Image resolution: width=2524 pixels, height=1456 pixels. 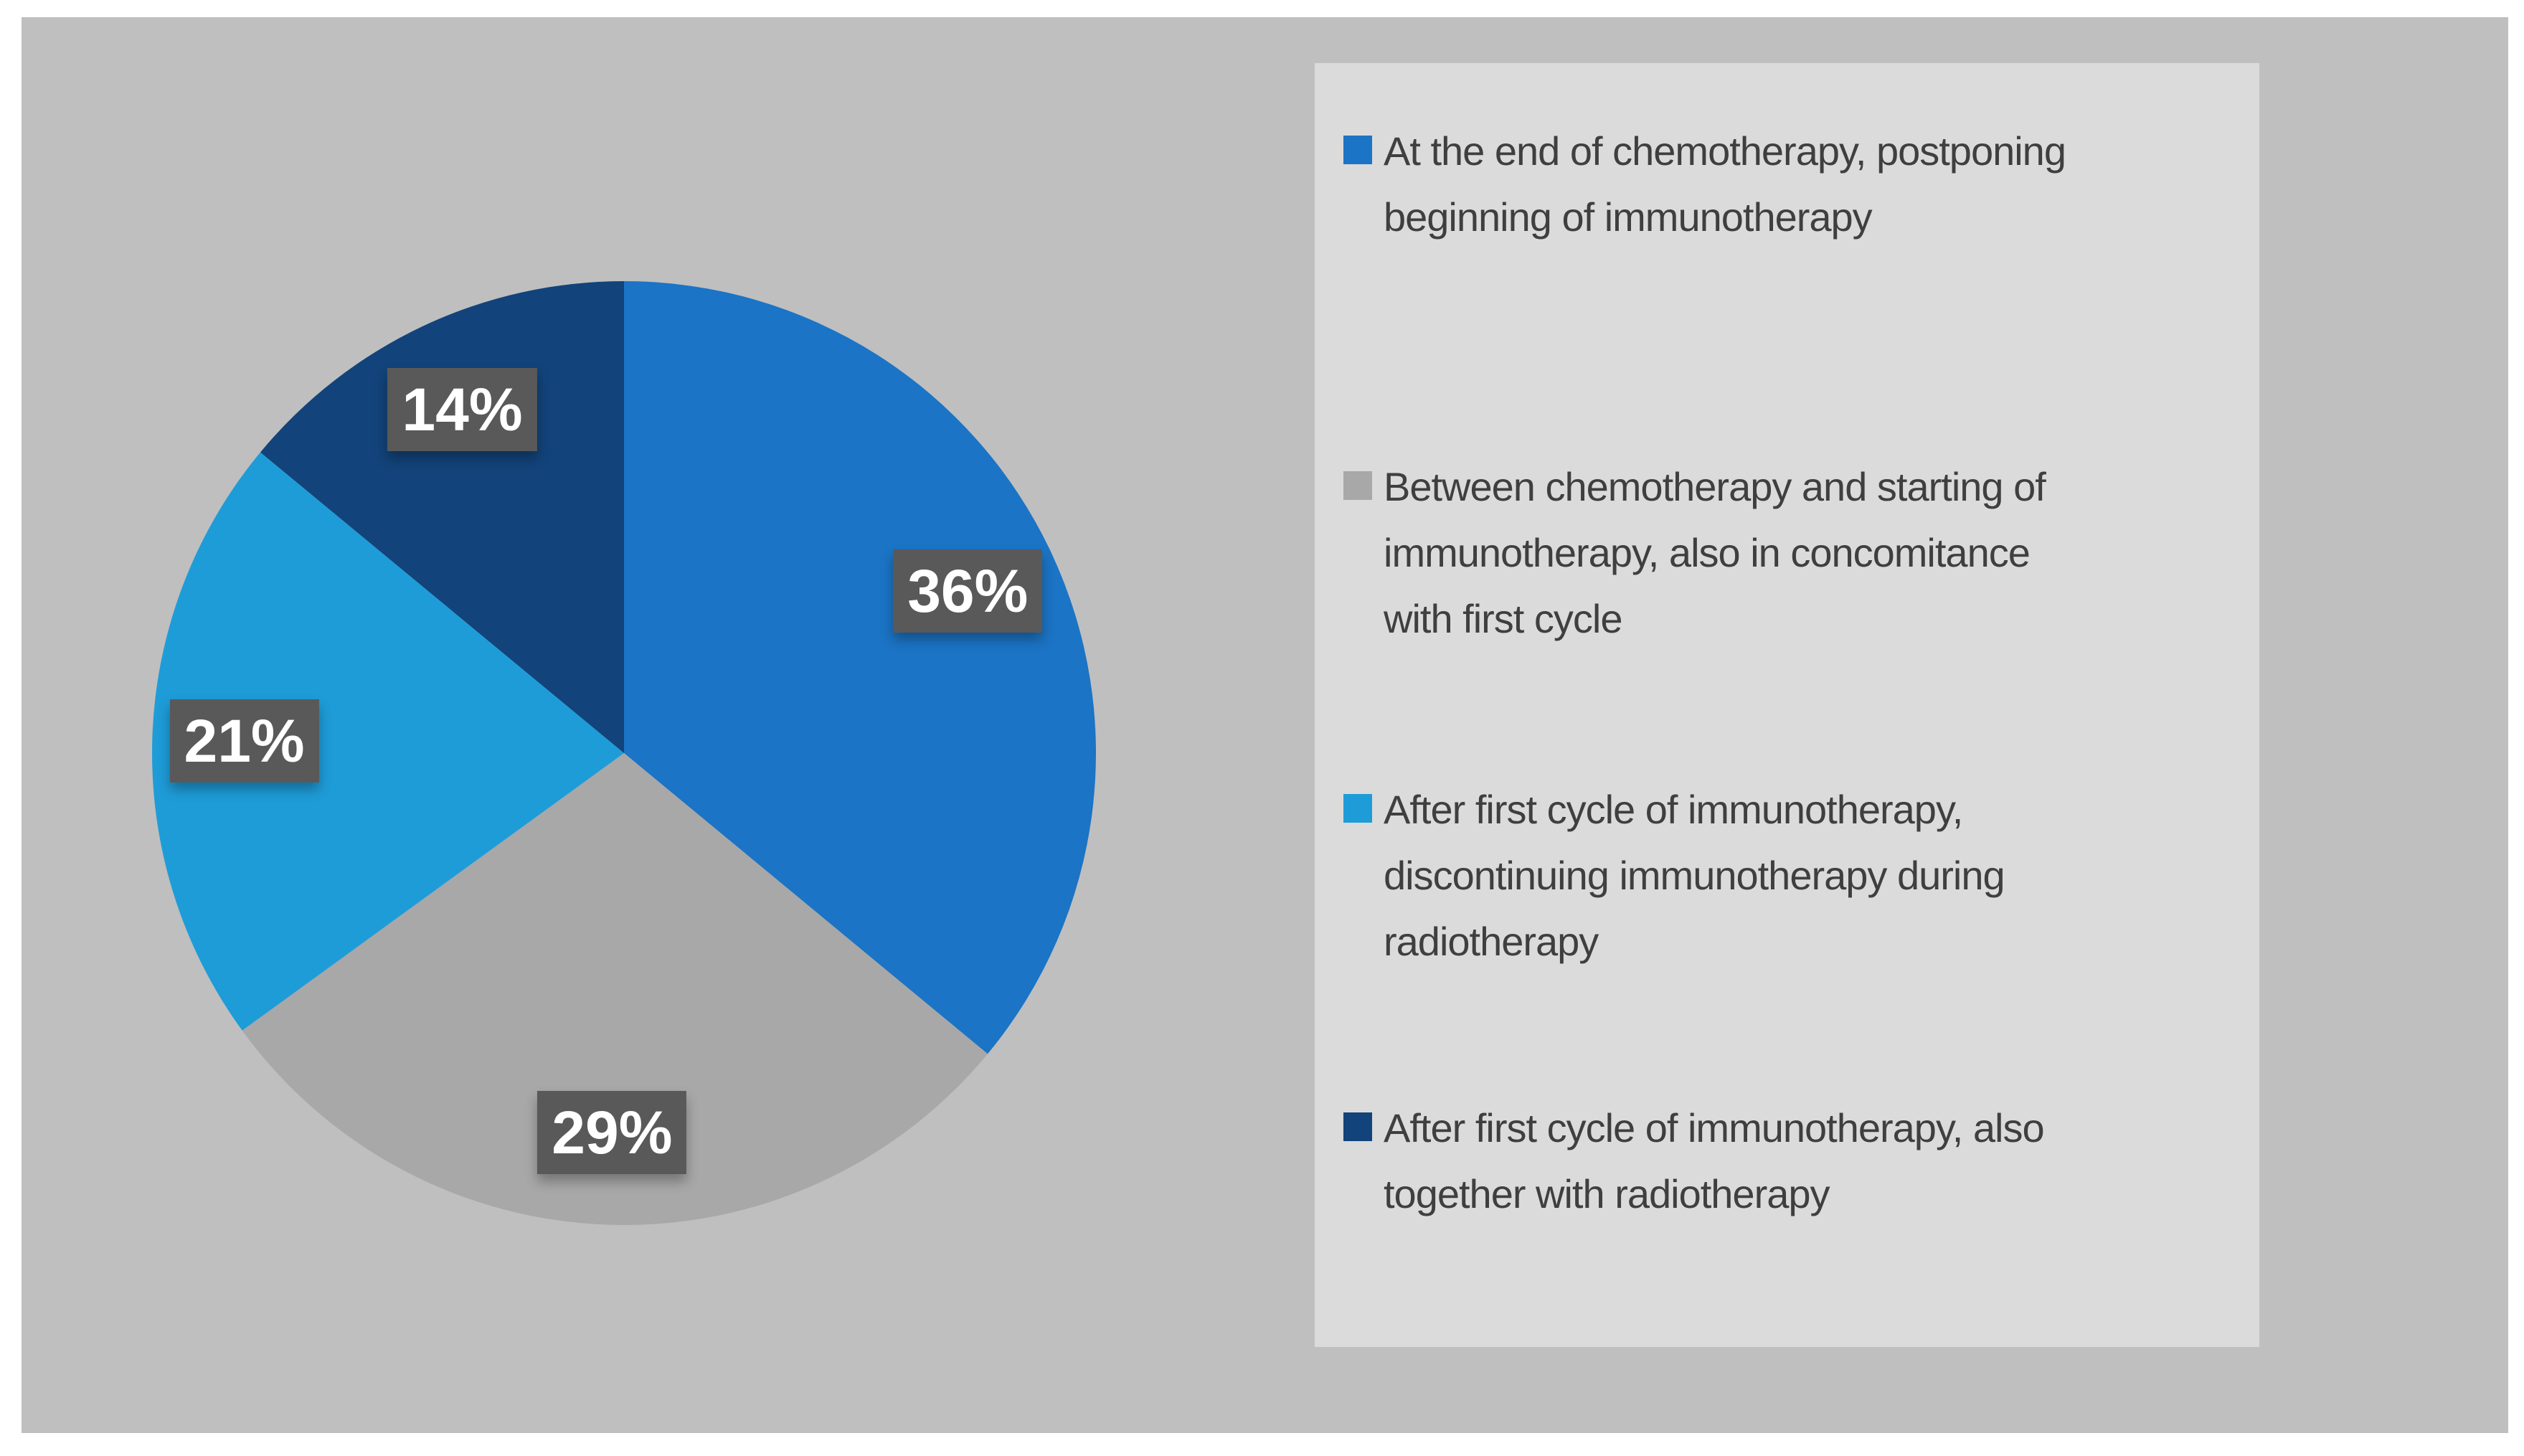 What do you see at coordinates (1715, 486) in the screenshot?
I see `legend-label-line: Between chemotherapy and starting of` at bounding box center [1715, 486].